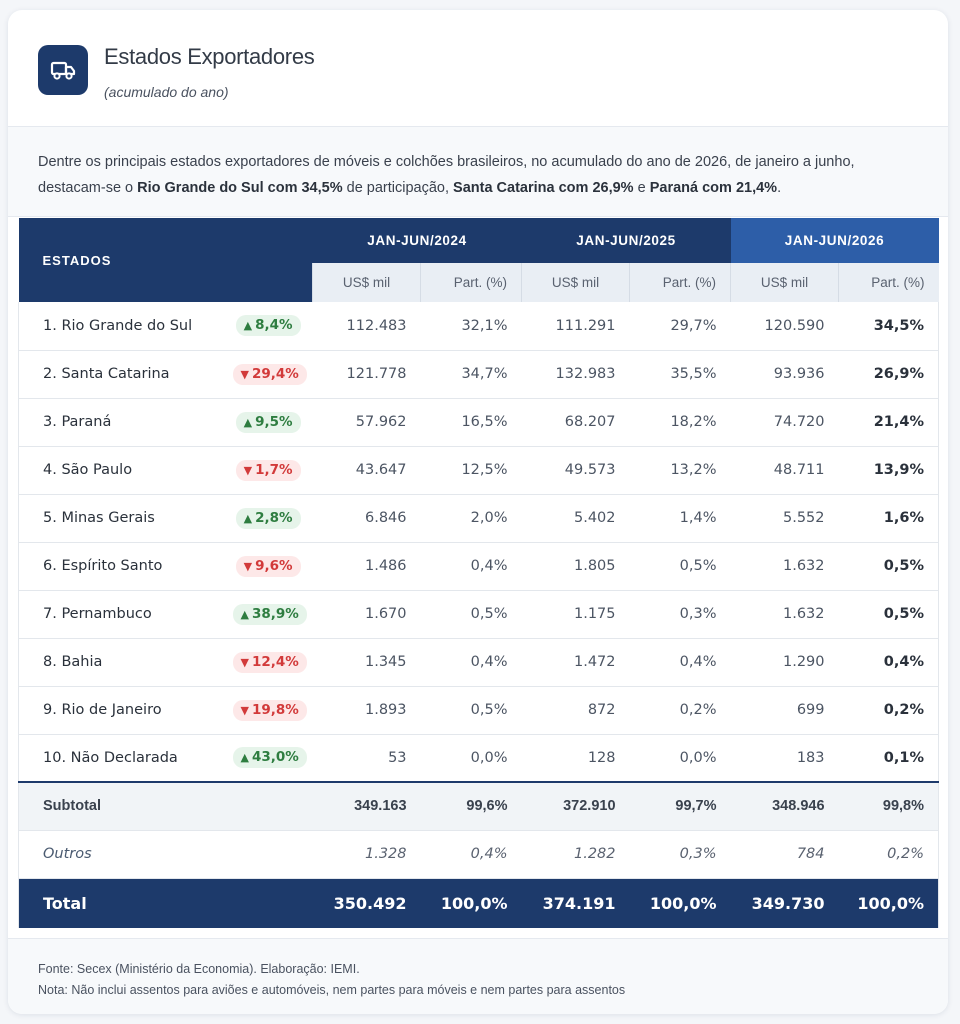  What do you see at coordinates (209, 56) in the screenshot?
I see `page-title: Estados Exportadores` at bounding box center [209, 56].